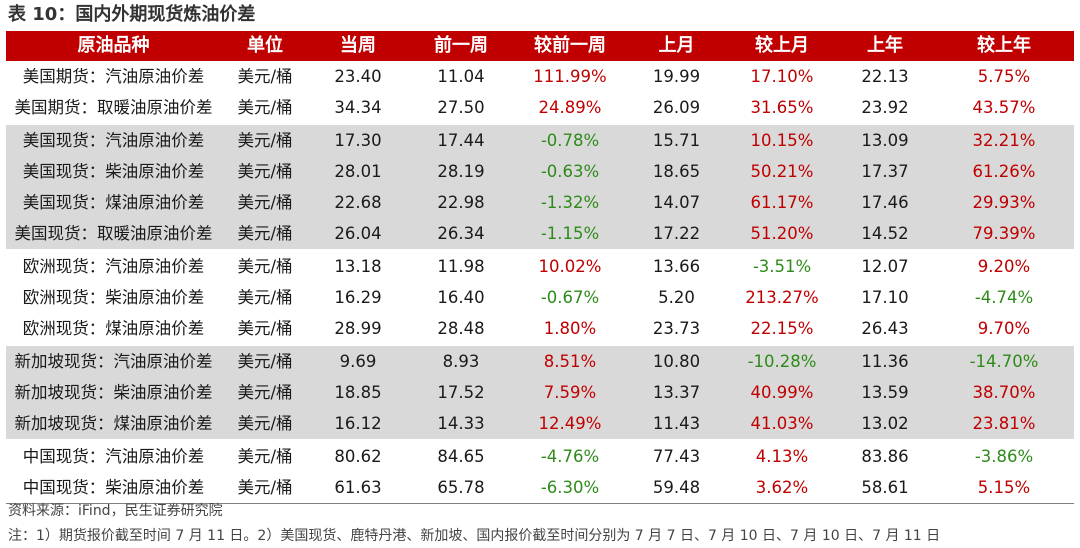 Image resolution: width=1080 pixels, height=548 pixels. What do you see at coordinates (265, 45) in the screenshot?
I see `col-header-unit: 单位` at bounding box center [265, 45].